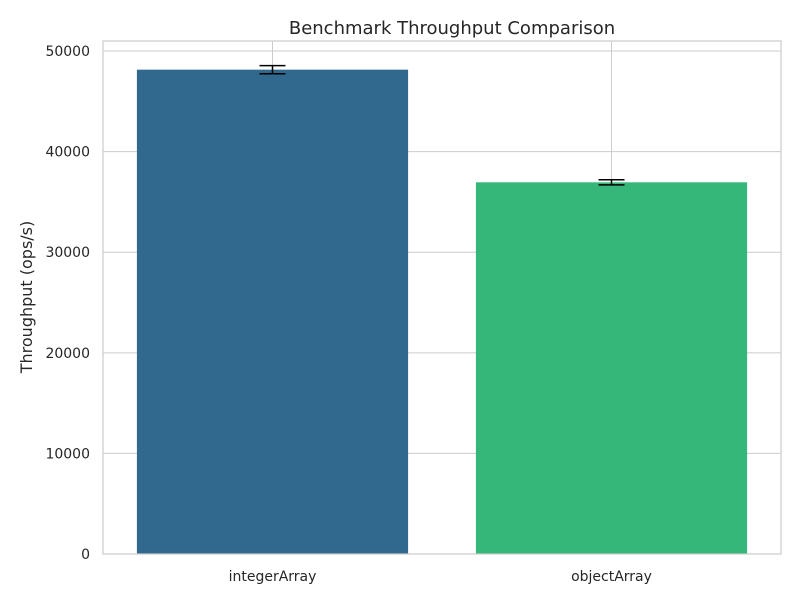  What do you see at coordinates (452, 28) in the screenshot?
I see `chart-title: Benchmark Throughput Comparison` at bounding box center [452, 28].